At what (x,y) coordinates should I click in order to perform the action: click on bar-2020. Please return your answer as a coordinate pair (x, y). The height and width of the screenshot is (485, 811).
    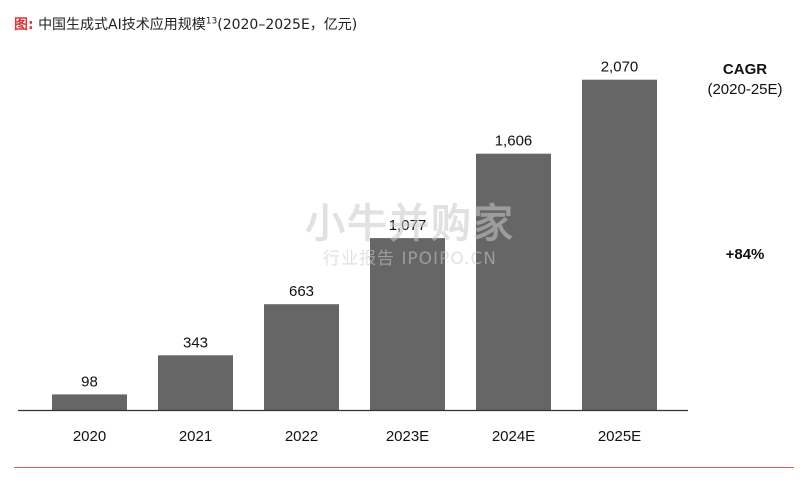
    Looking at the image, I should click on (89, 402).